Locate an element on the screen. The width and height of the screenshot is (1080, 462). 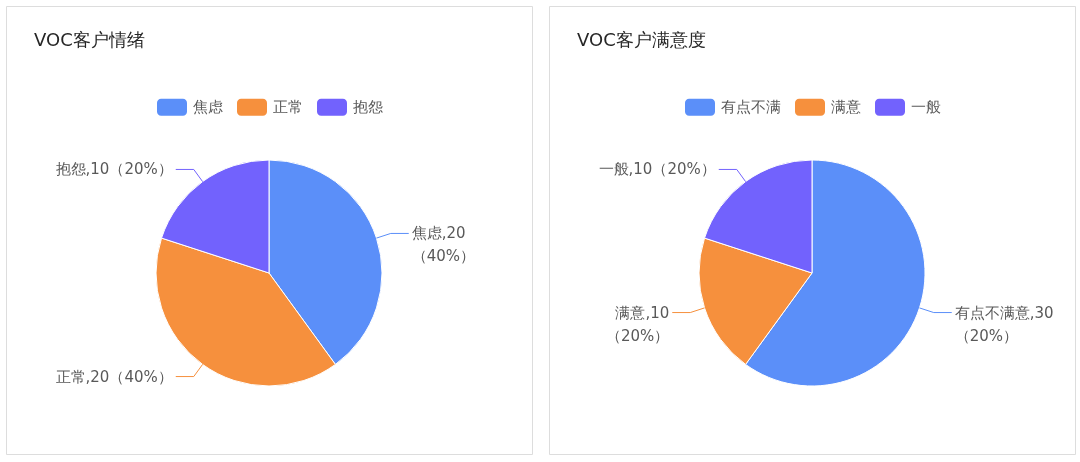
legend-label: 正常 is located at coordinates (288, 107).